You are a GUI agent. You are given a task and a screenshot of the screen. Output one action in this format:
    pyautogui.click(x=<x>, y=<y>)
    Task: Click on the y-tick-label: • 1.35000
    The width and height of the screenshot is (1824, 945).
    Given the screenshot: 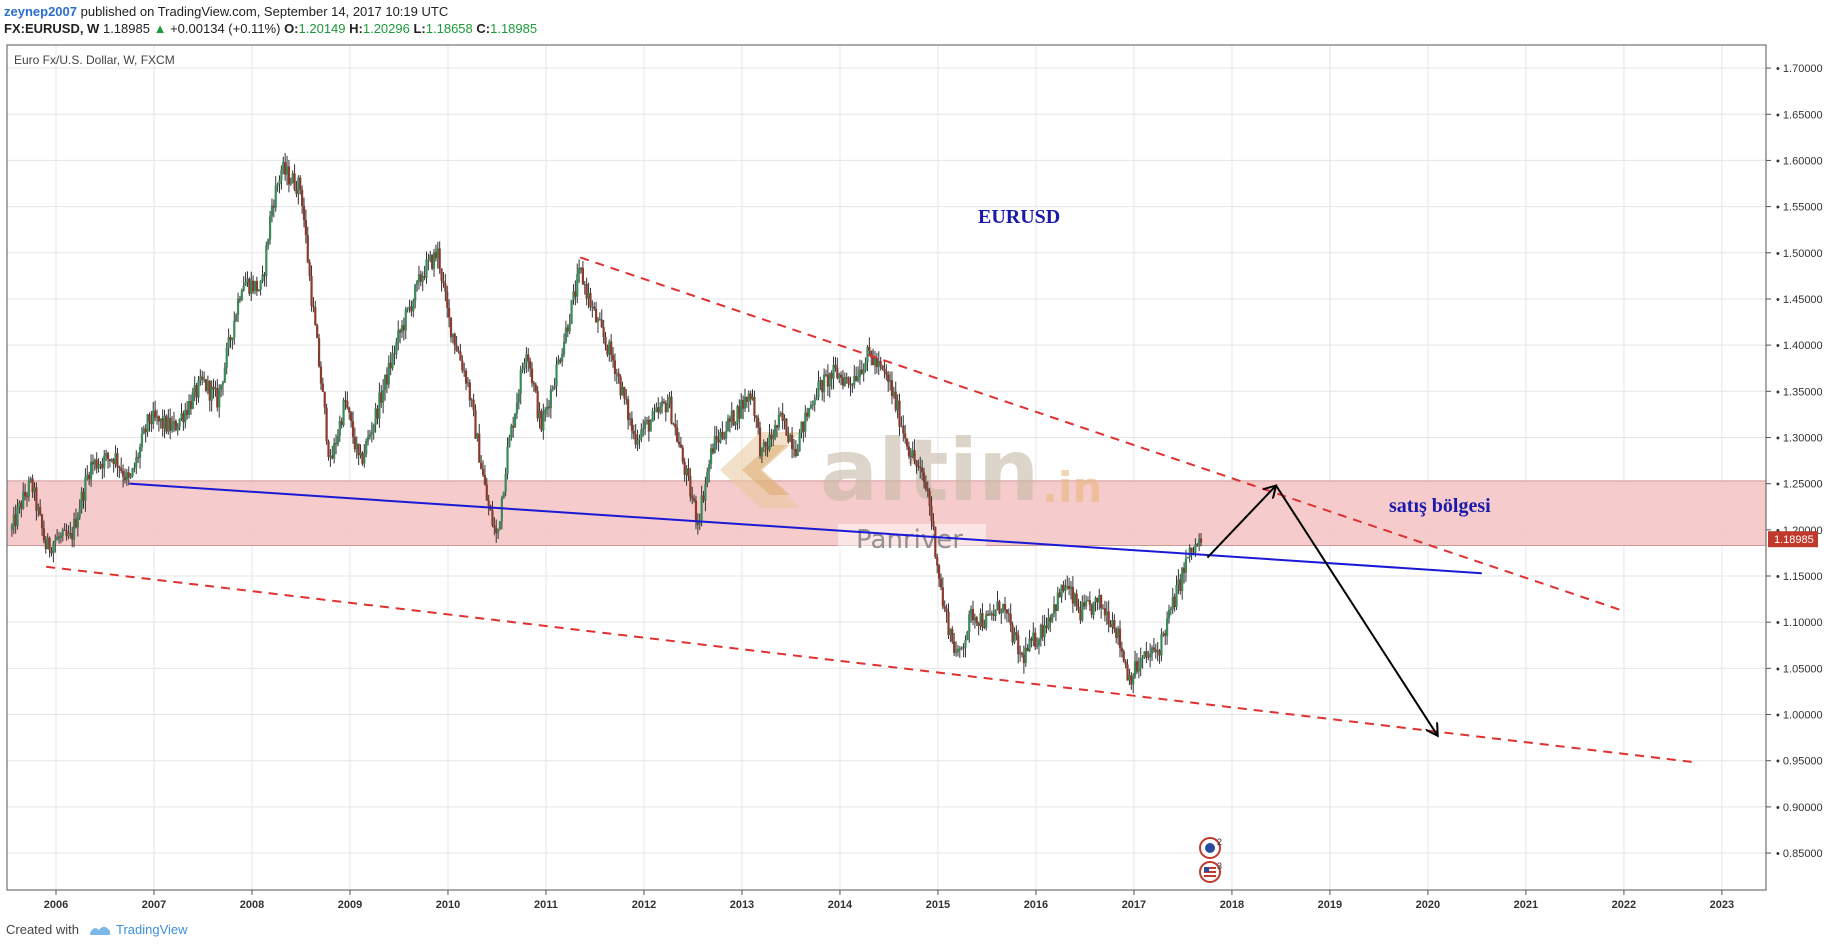 What is the action you would take?
    pyautogui.click(x=1799, y=392)
    